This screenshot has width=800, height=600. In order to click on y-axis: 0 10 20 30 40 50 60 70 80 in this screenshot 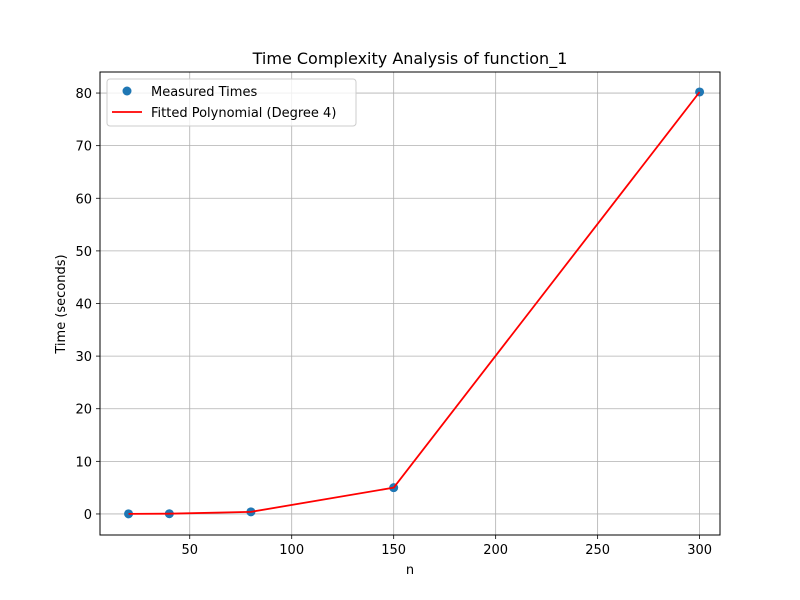, I will do `click(87, 305)`.